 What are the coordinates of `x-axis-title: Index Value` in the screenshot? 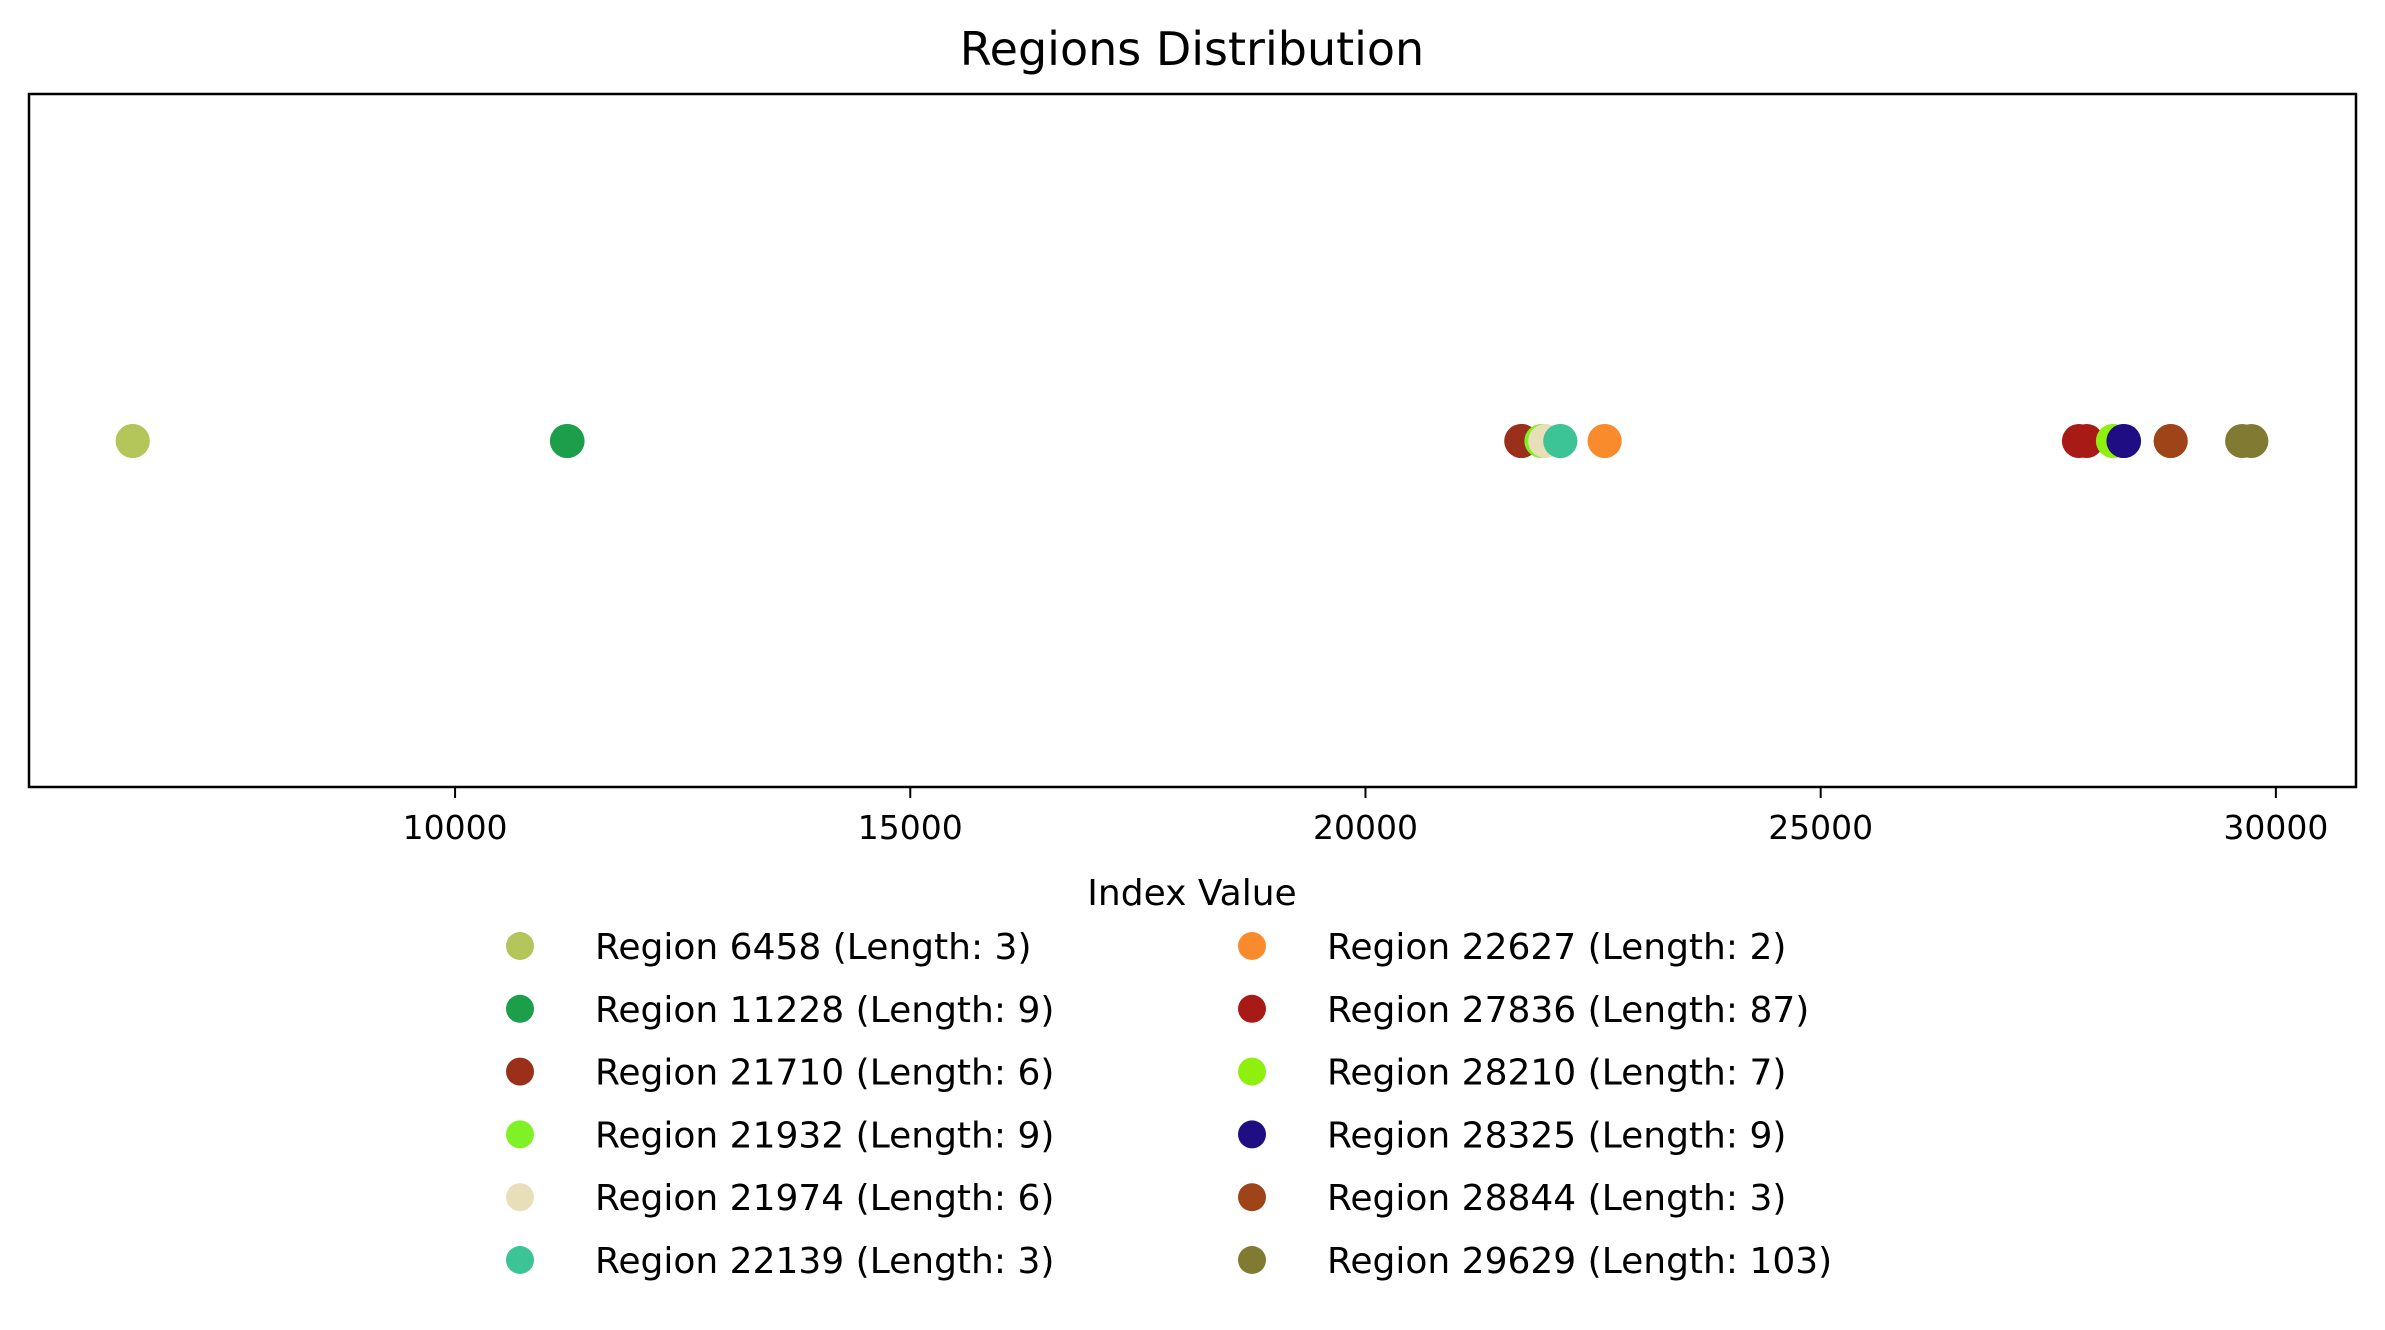 It's located at (1191, 893).